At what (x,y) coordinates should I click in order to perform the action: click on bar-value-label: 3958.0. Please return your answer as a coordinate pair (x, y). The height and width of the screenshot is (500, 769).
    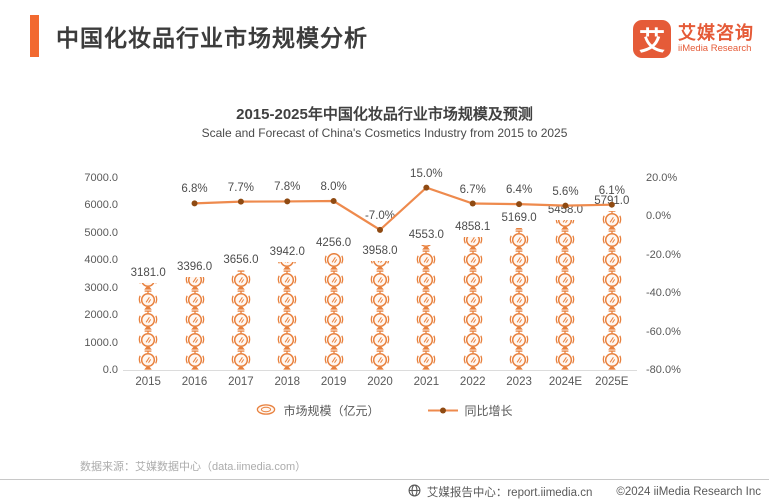
    Looking at the image, I should click on (380, 251).